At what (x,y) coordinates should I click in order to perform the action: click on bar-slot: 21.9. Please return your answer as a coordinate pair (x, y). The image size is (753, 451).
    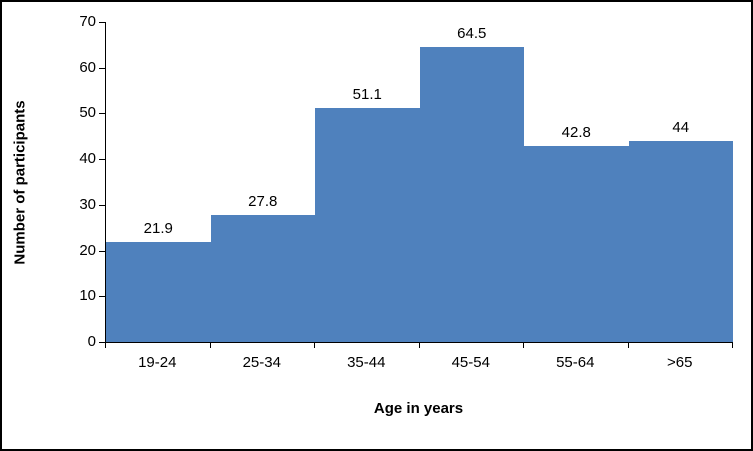
    Looking at the image, I should click on (158, 182).